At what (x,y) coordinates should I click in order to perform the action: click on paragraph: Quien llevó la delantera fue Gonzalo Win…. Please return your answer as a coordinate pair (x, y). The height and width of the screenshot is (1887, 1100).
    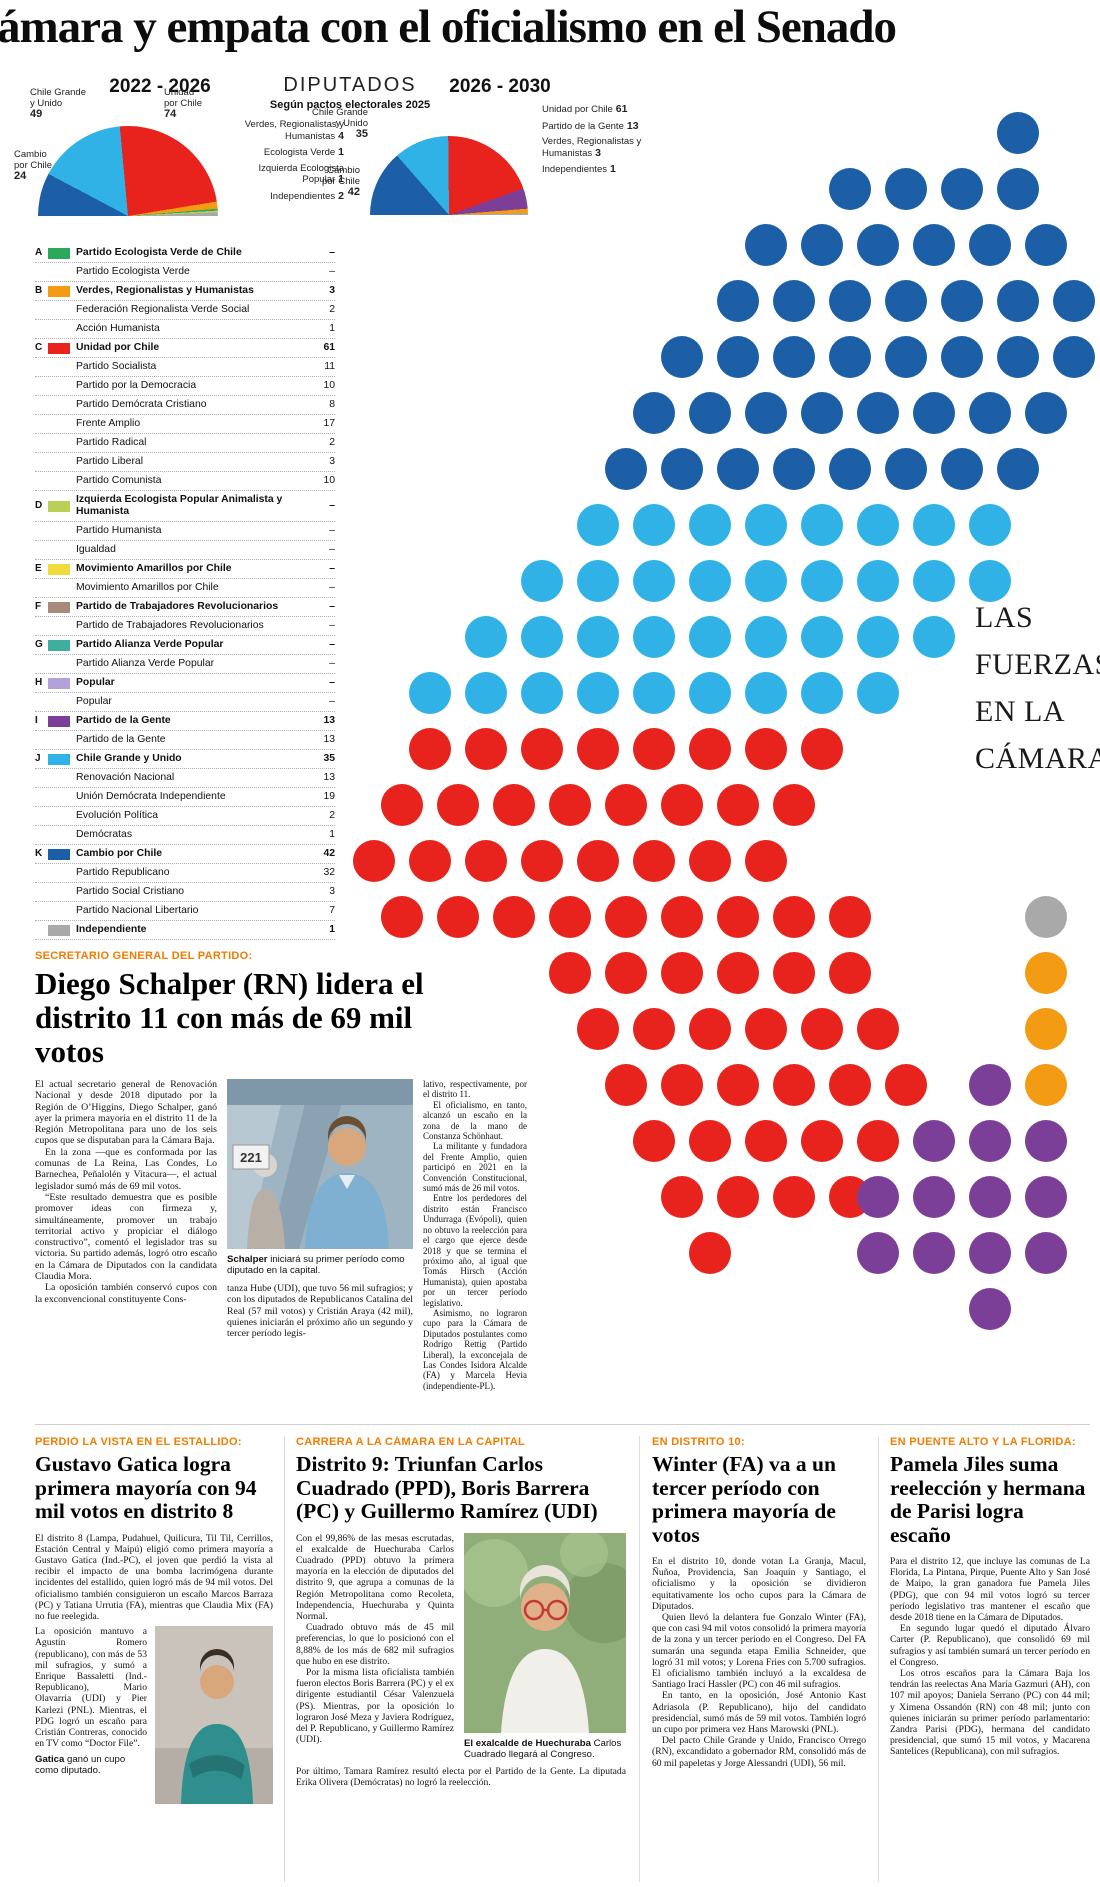
    Looking at the image, I should click on (759, 1651).